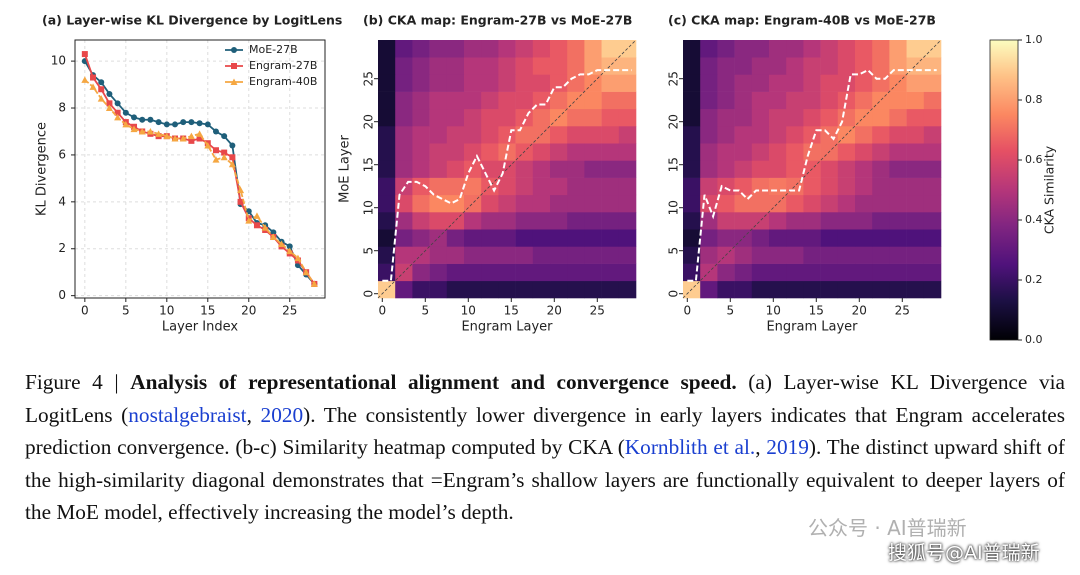 The width and height of the screenshot is (1080, 575). Describe the element at coordinates (468, 311) in the screenshot. I see `x-tick-label: 10` at that location.